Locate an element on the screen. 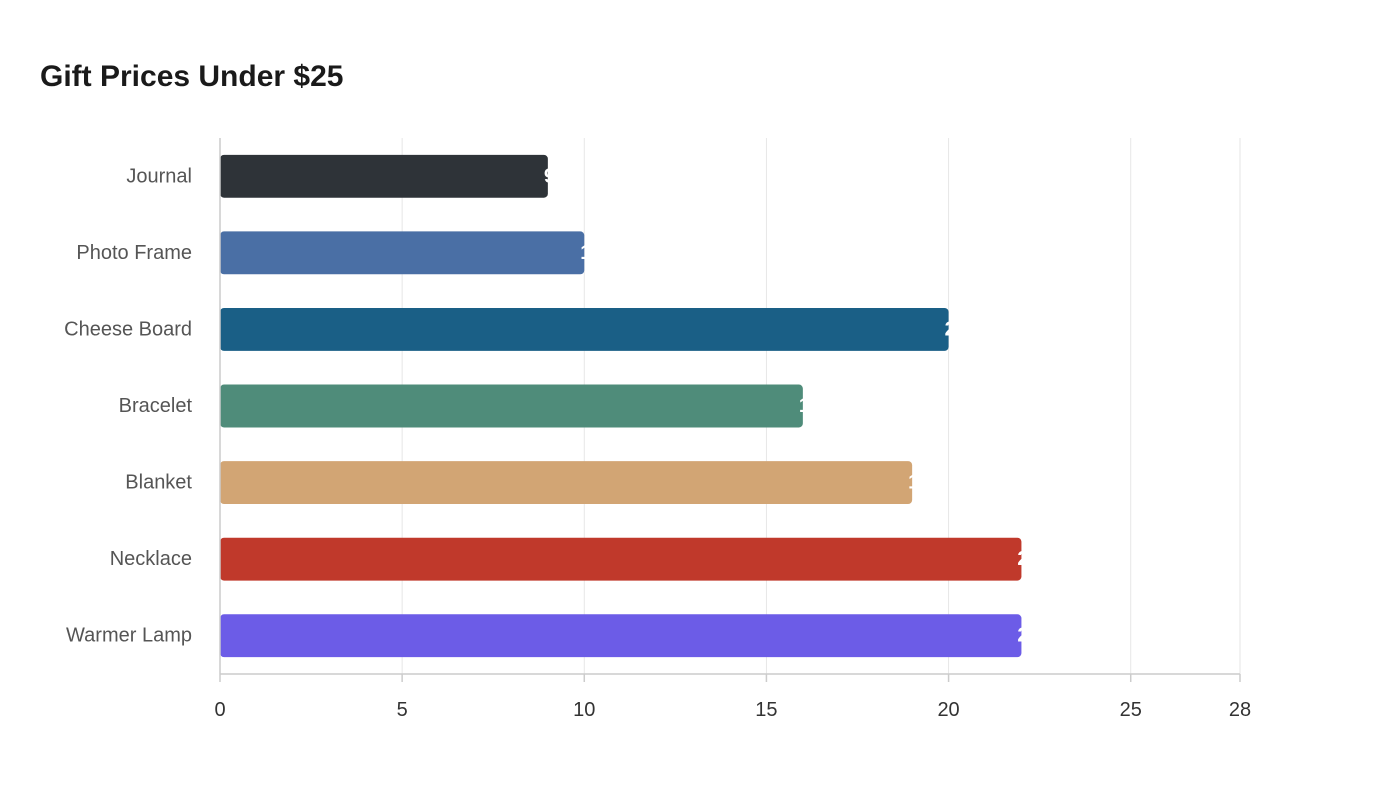 The width and height of the screenshot is (1400, 800). data-label: 20 is located at coordinates (956, 329).